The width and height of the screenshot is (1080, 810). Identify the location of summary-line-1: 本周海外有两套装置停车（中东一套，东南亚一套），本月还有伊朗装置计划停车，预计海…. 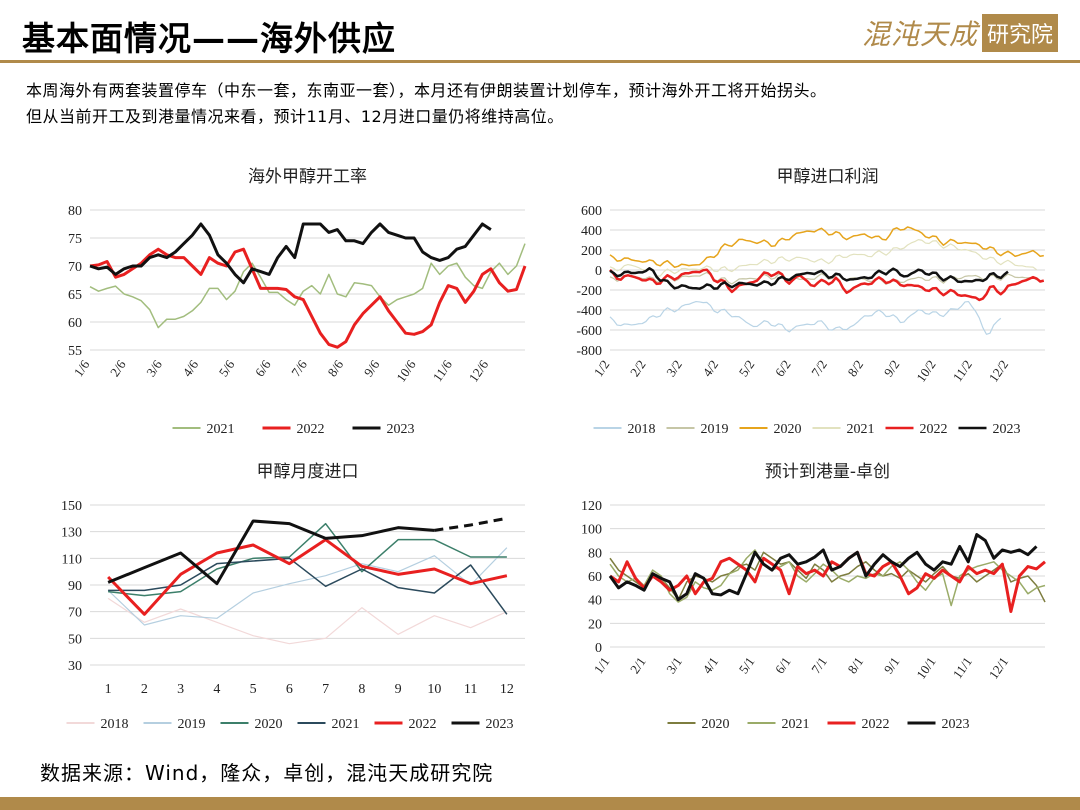
(426, 90).